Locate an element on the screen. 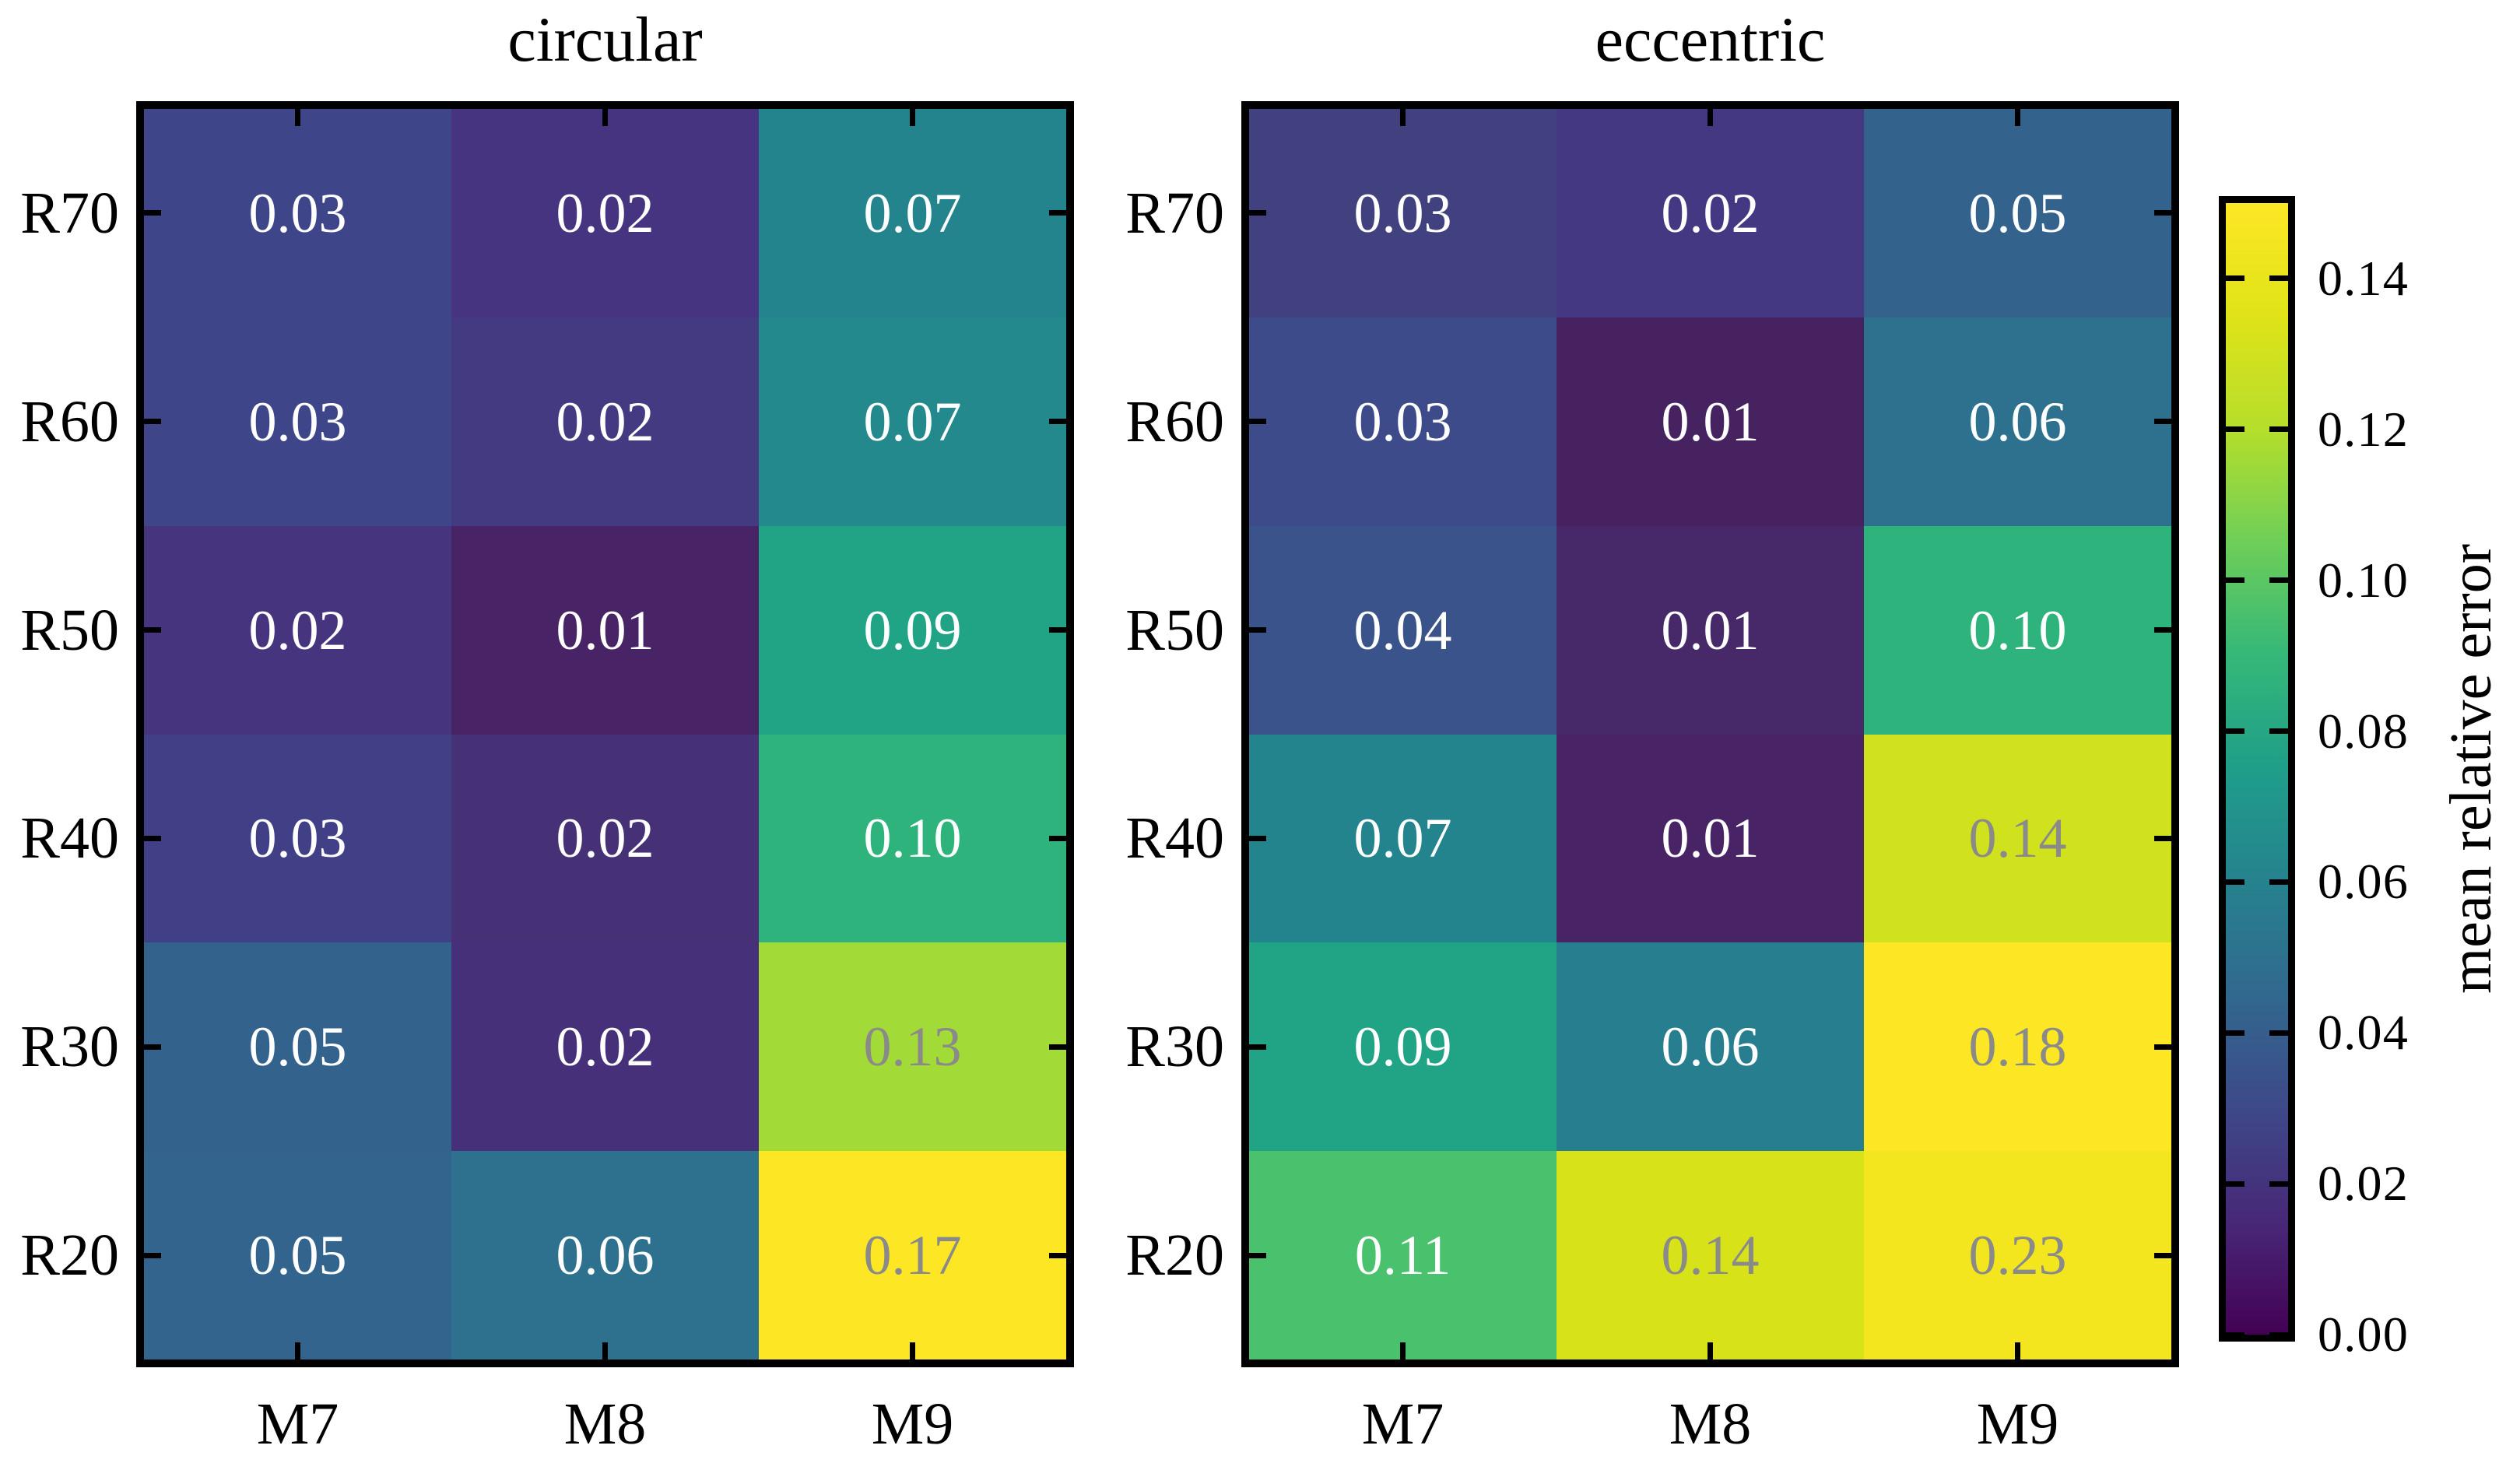  cell-value: 0.18 is located at coordinates (2018, 1047).